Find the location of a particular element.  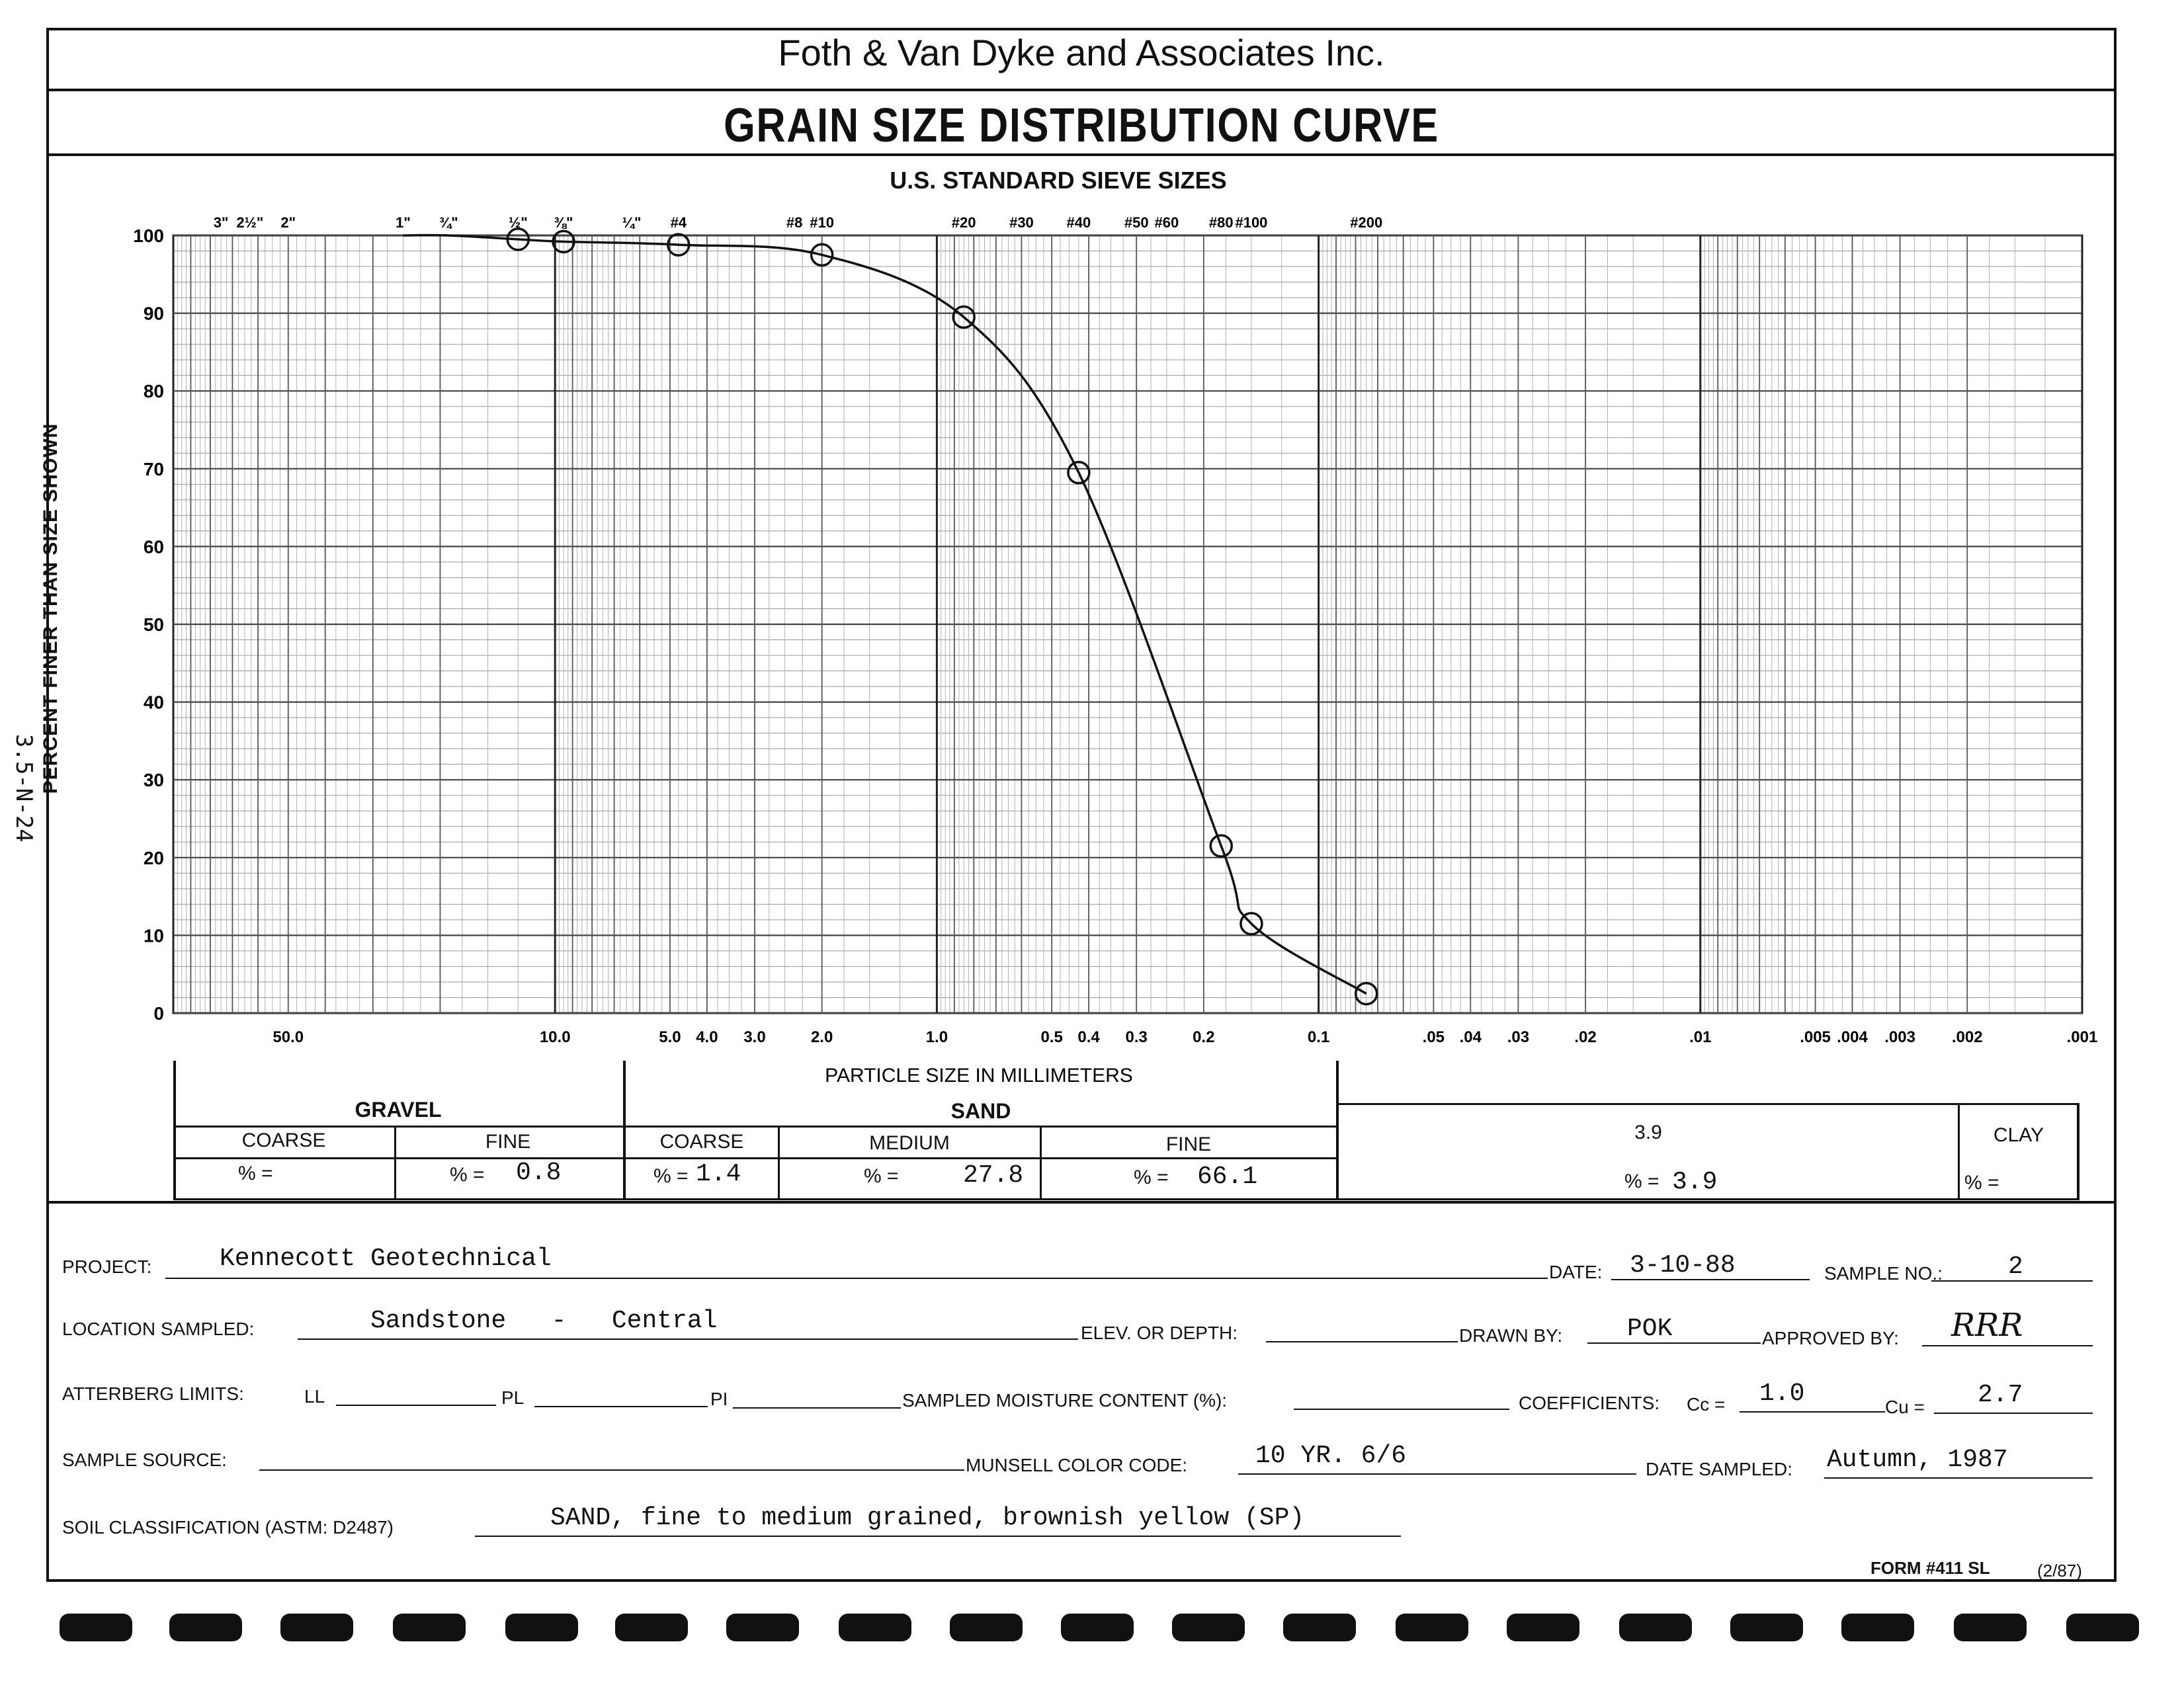

y-tick-label: 40 is located at coordinates (154, 702).